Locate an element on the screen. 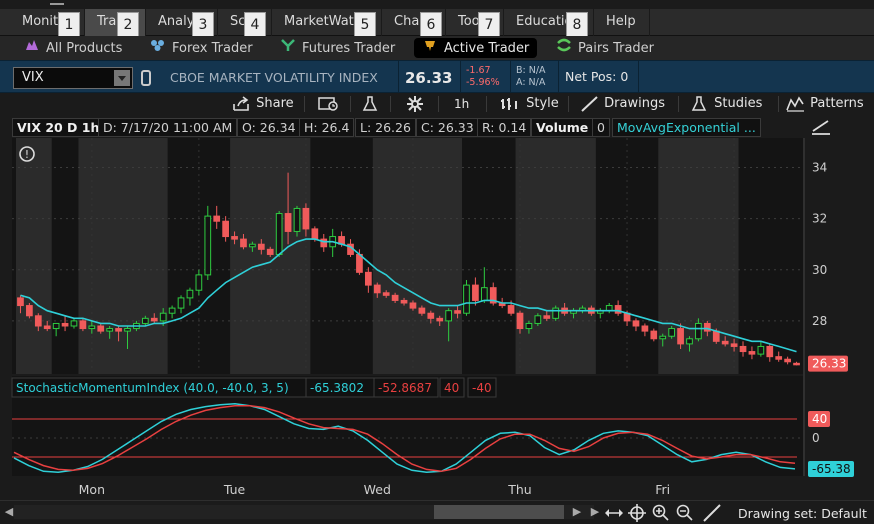  studies-menu: Studies is located at coordinates (726, 104).